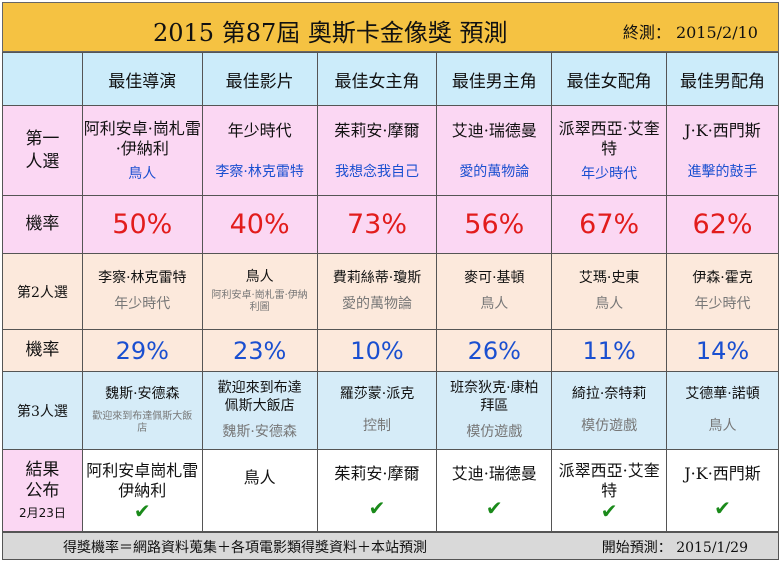 The height and width of the screenshot is (564, 783). I want to click on footer-start-date: 開始預測： 2015/1/29, so click(674, 548).